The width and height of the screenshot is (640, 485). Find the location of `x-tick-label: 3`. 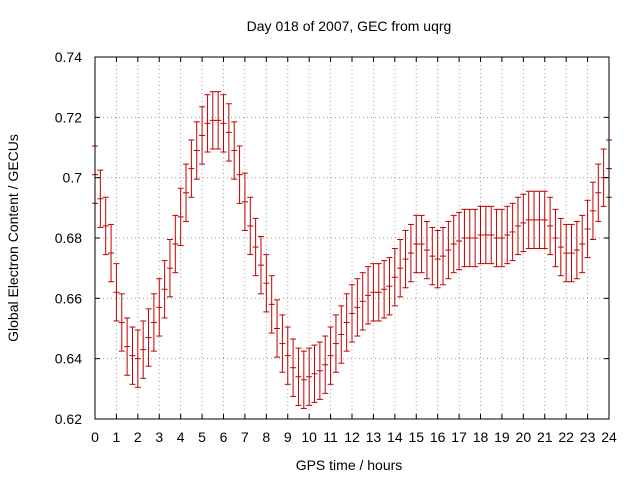

x-tick-label: 3 is located at coordinates (159, 437).